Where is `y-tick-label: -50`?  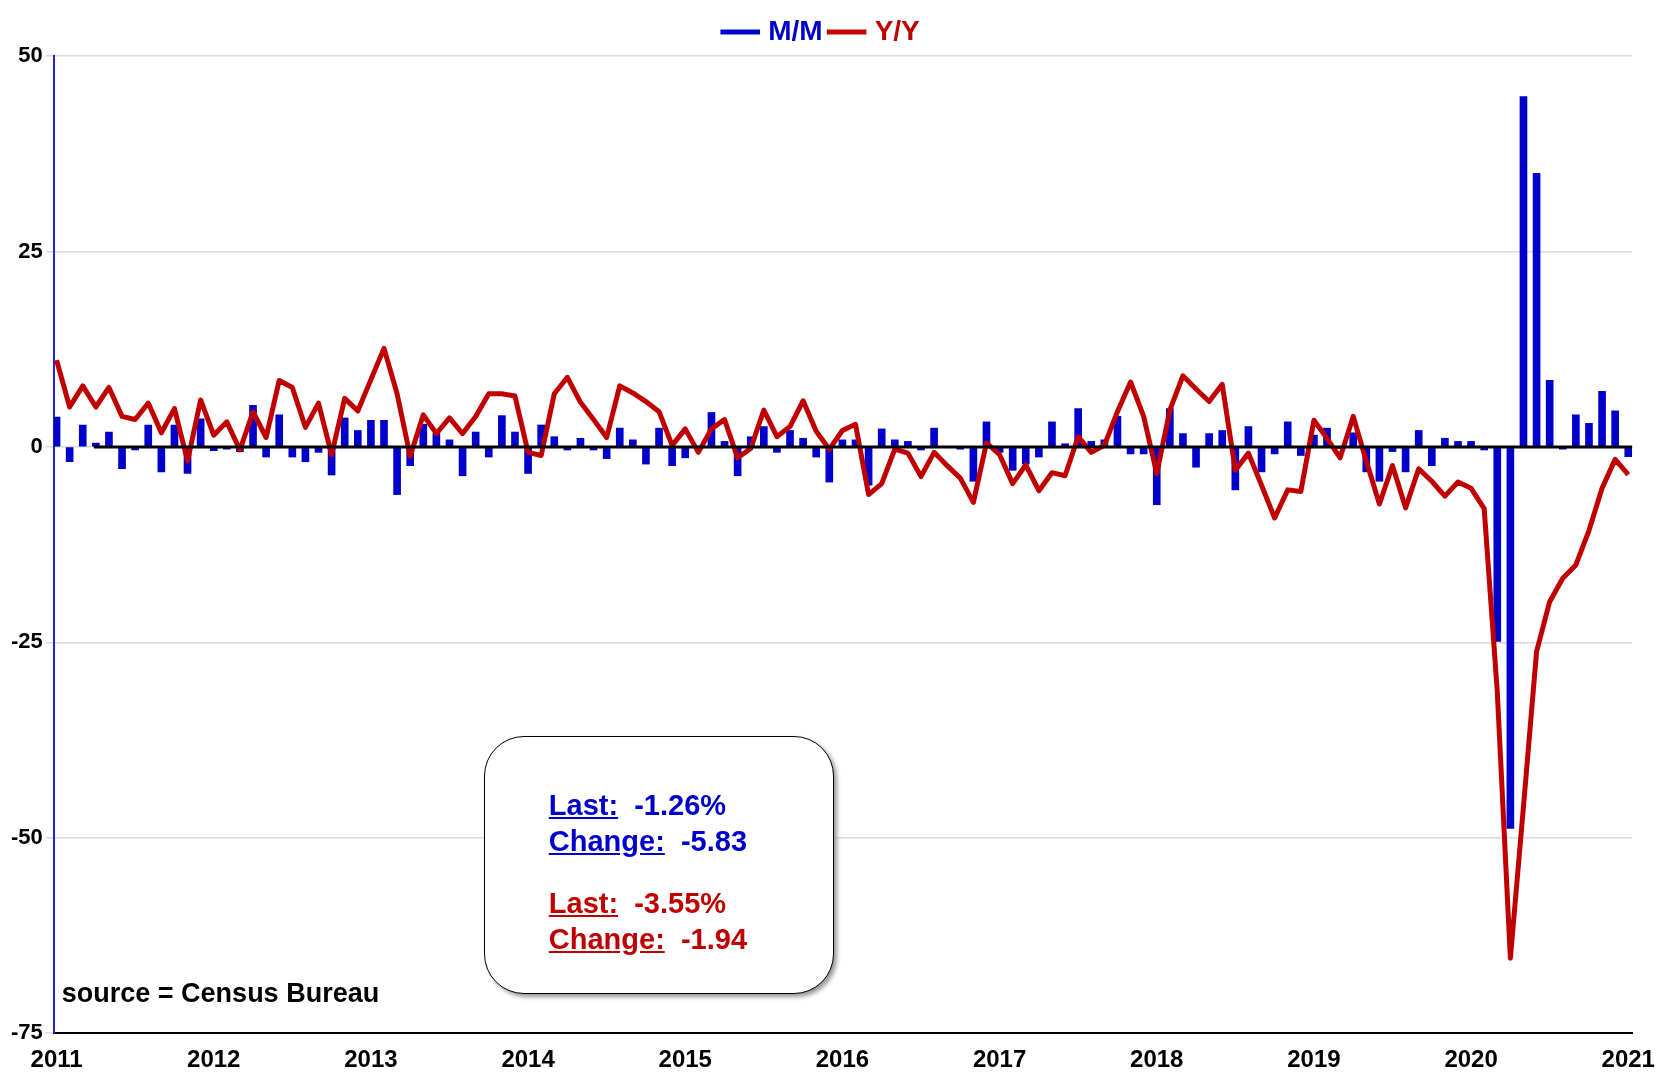 y-tick-label: -50 is located at coordinates (27, 836).